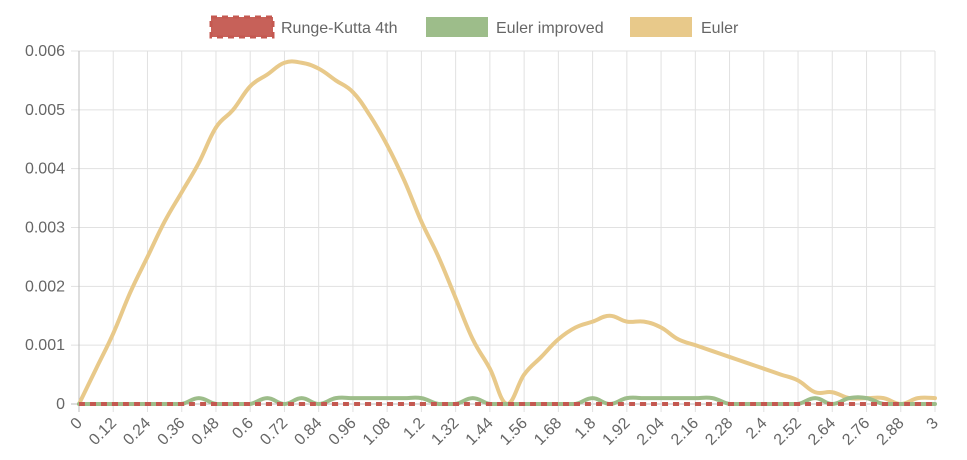  Describe the element at coordinates (586, 429) in the screenshot. I see `x-tick-label: 1.8` at that location.